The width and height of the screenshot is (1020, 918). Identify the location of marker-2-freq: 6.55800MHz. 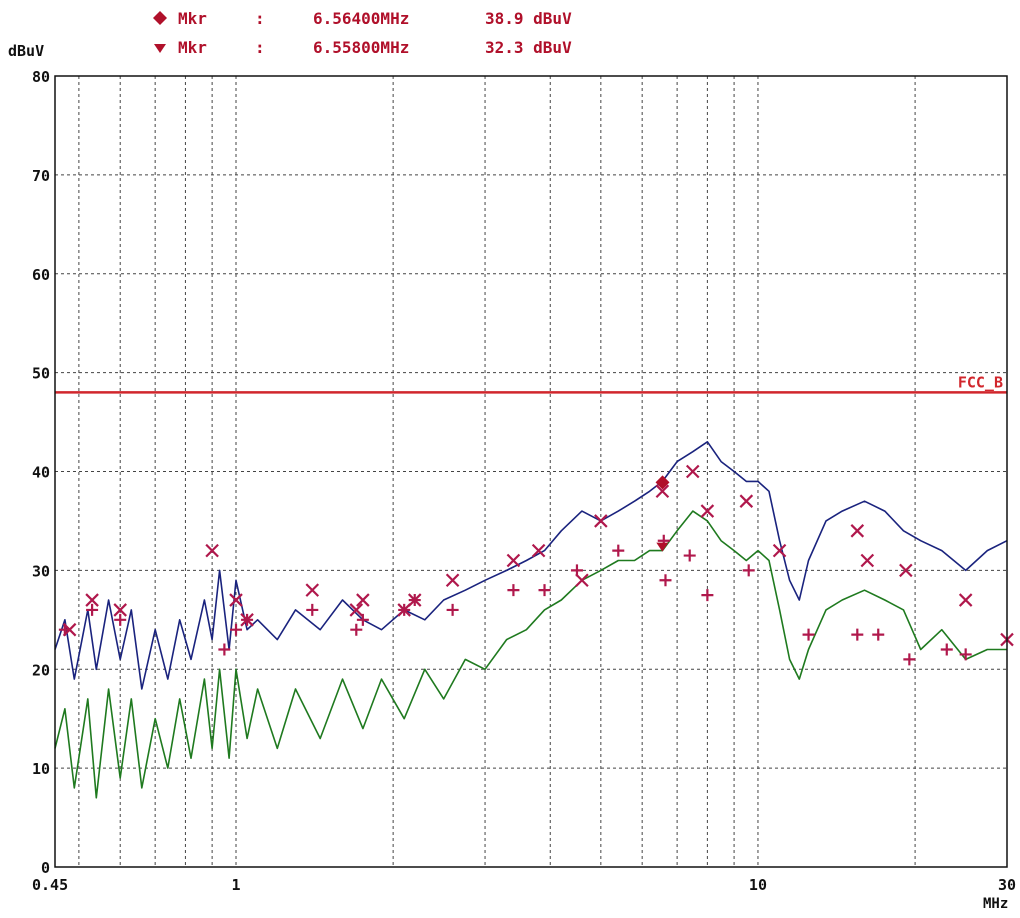
(361, 47).